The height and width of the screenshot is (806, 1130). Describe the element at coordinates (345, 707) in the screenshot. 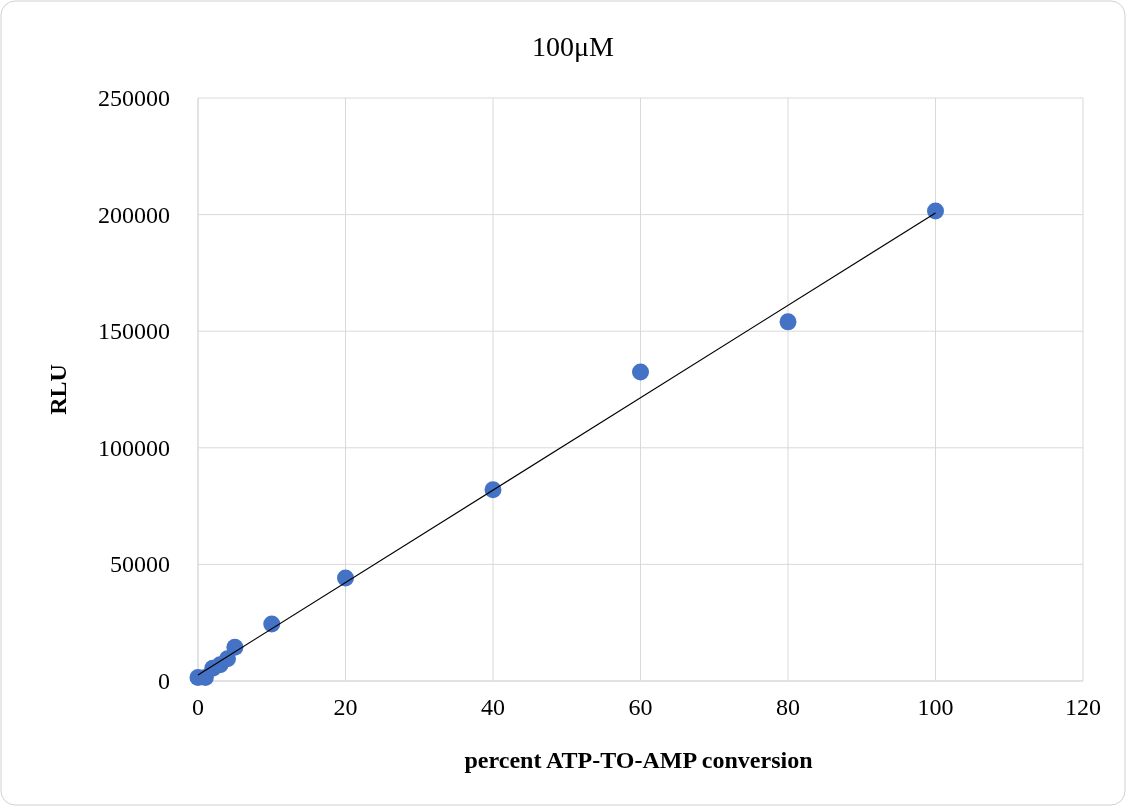

I see `x-tick-label: 20` at that location.